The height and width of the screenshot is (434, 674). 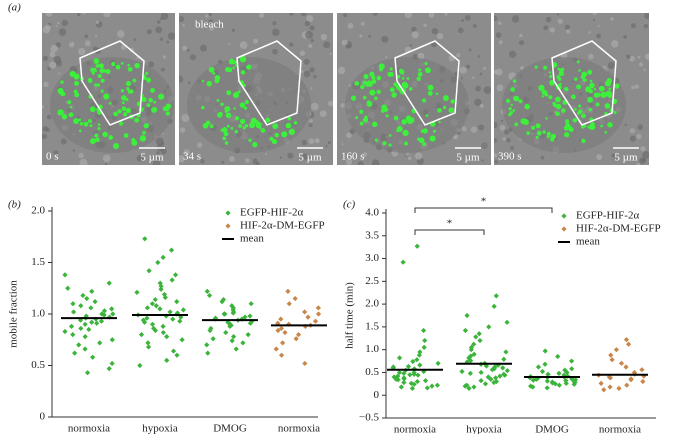 What do you see at coordinates (38, 262) in the screenshot?
I see `y-tick-label: 1.5` at bounding box center [38, 262].